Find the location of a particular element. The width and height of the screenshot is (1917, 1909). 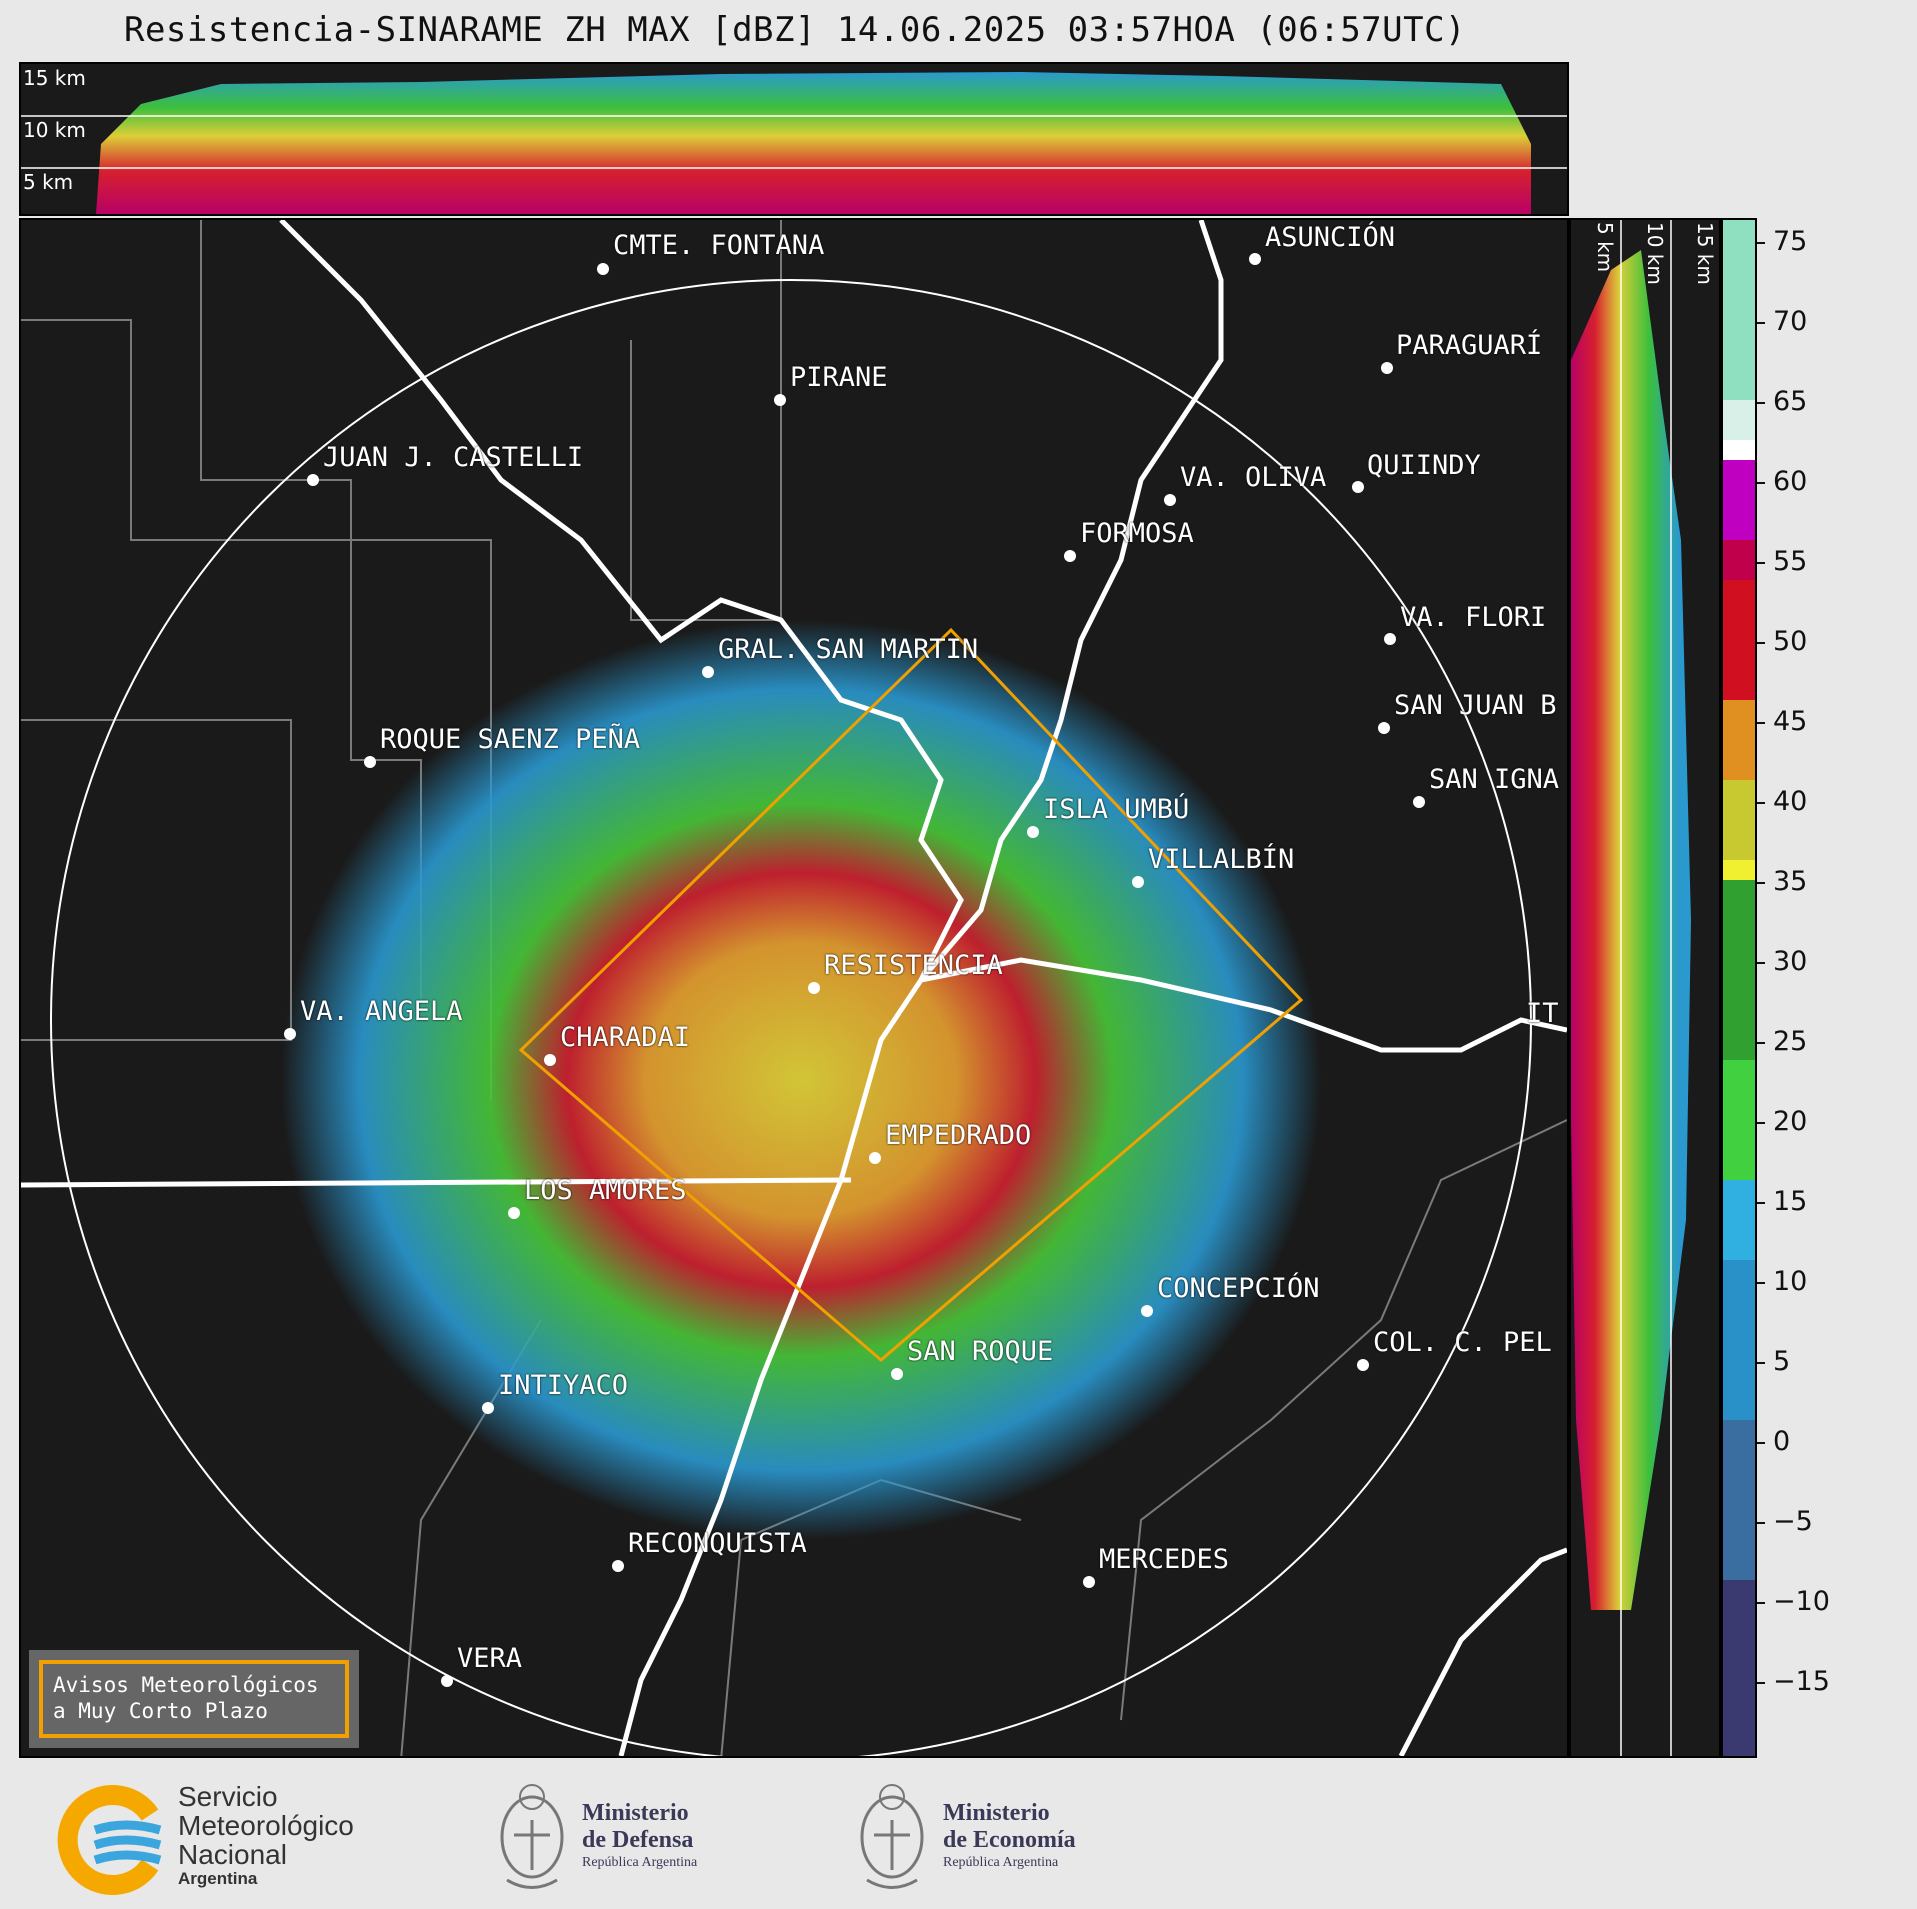

smn-logo-icon is located at coordinates (109, 1840).